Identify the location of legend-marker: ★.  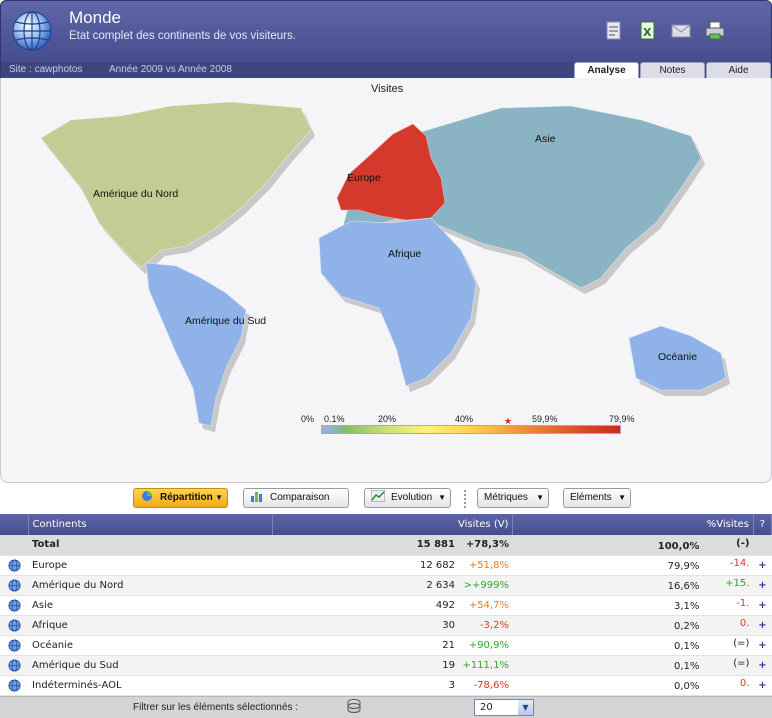
(508, 422).